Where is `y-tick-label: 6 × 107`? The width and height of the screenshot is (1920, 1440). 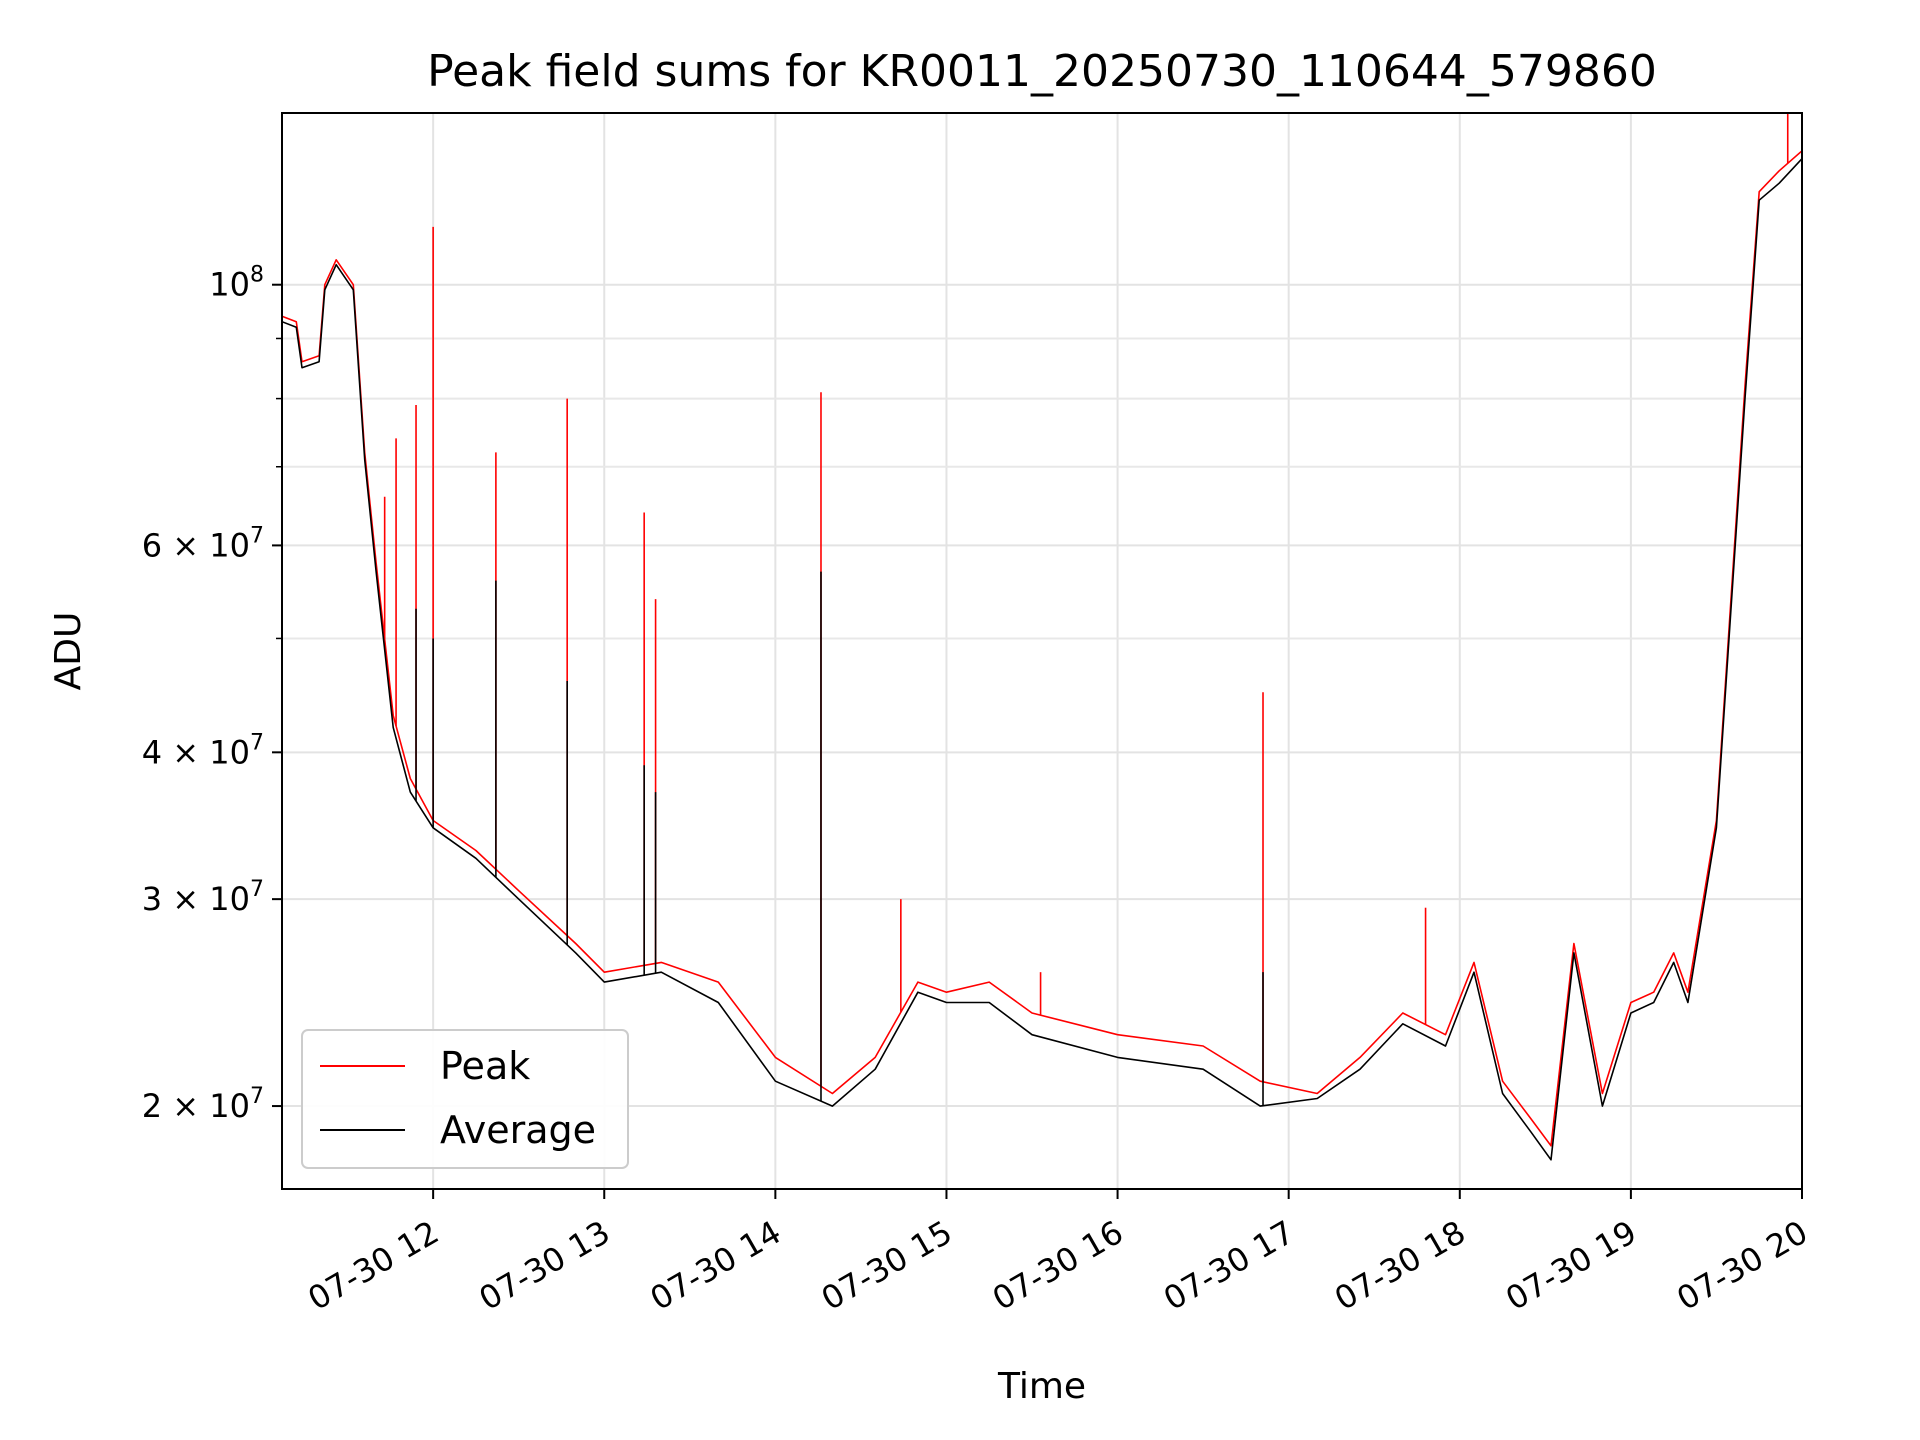 y-tick-label: 6 × 107 is located at coordinates (203, 543).